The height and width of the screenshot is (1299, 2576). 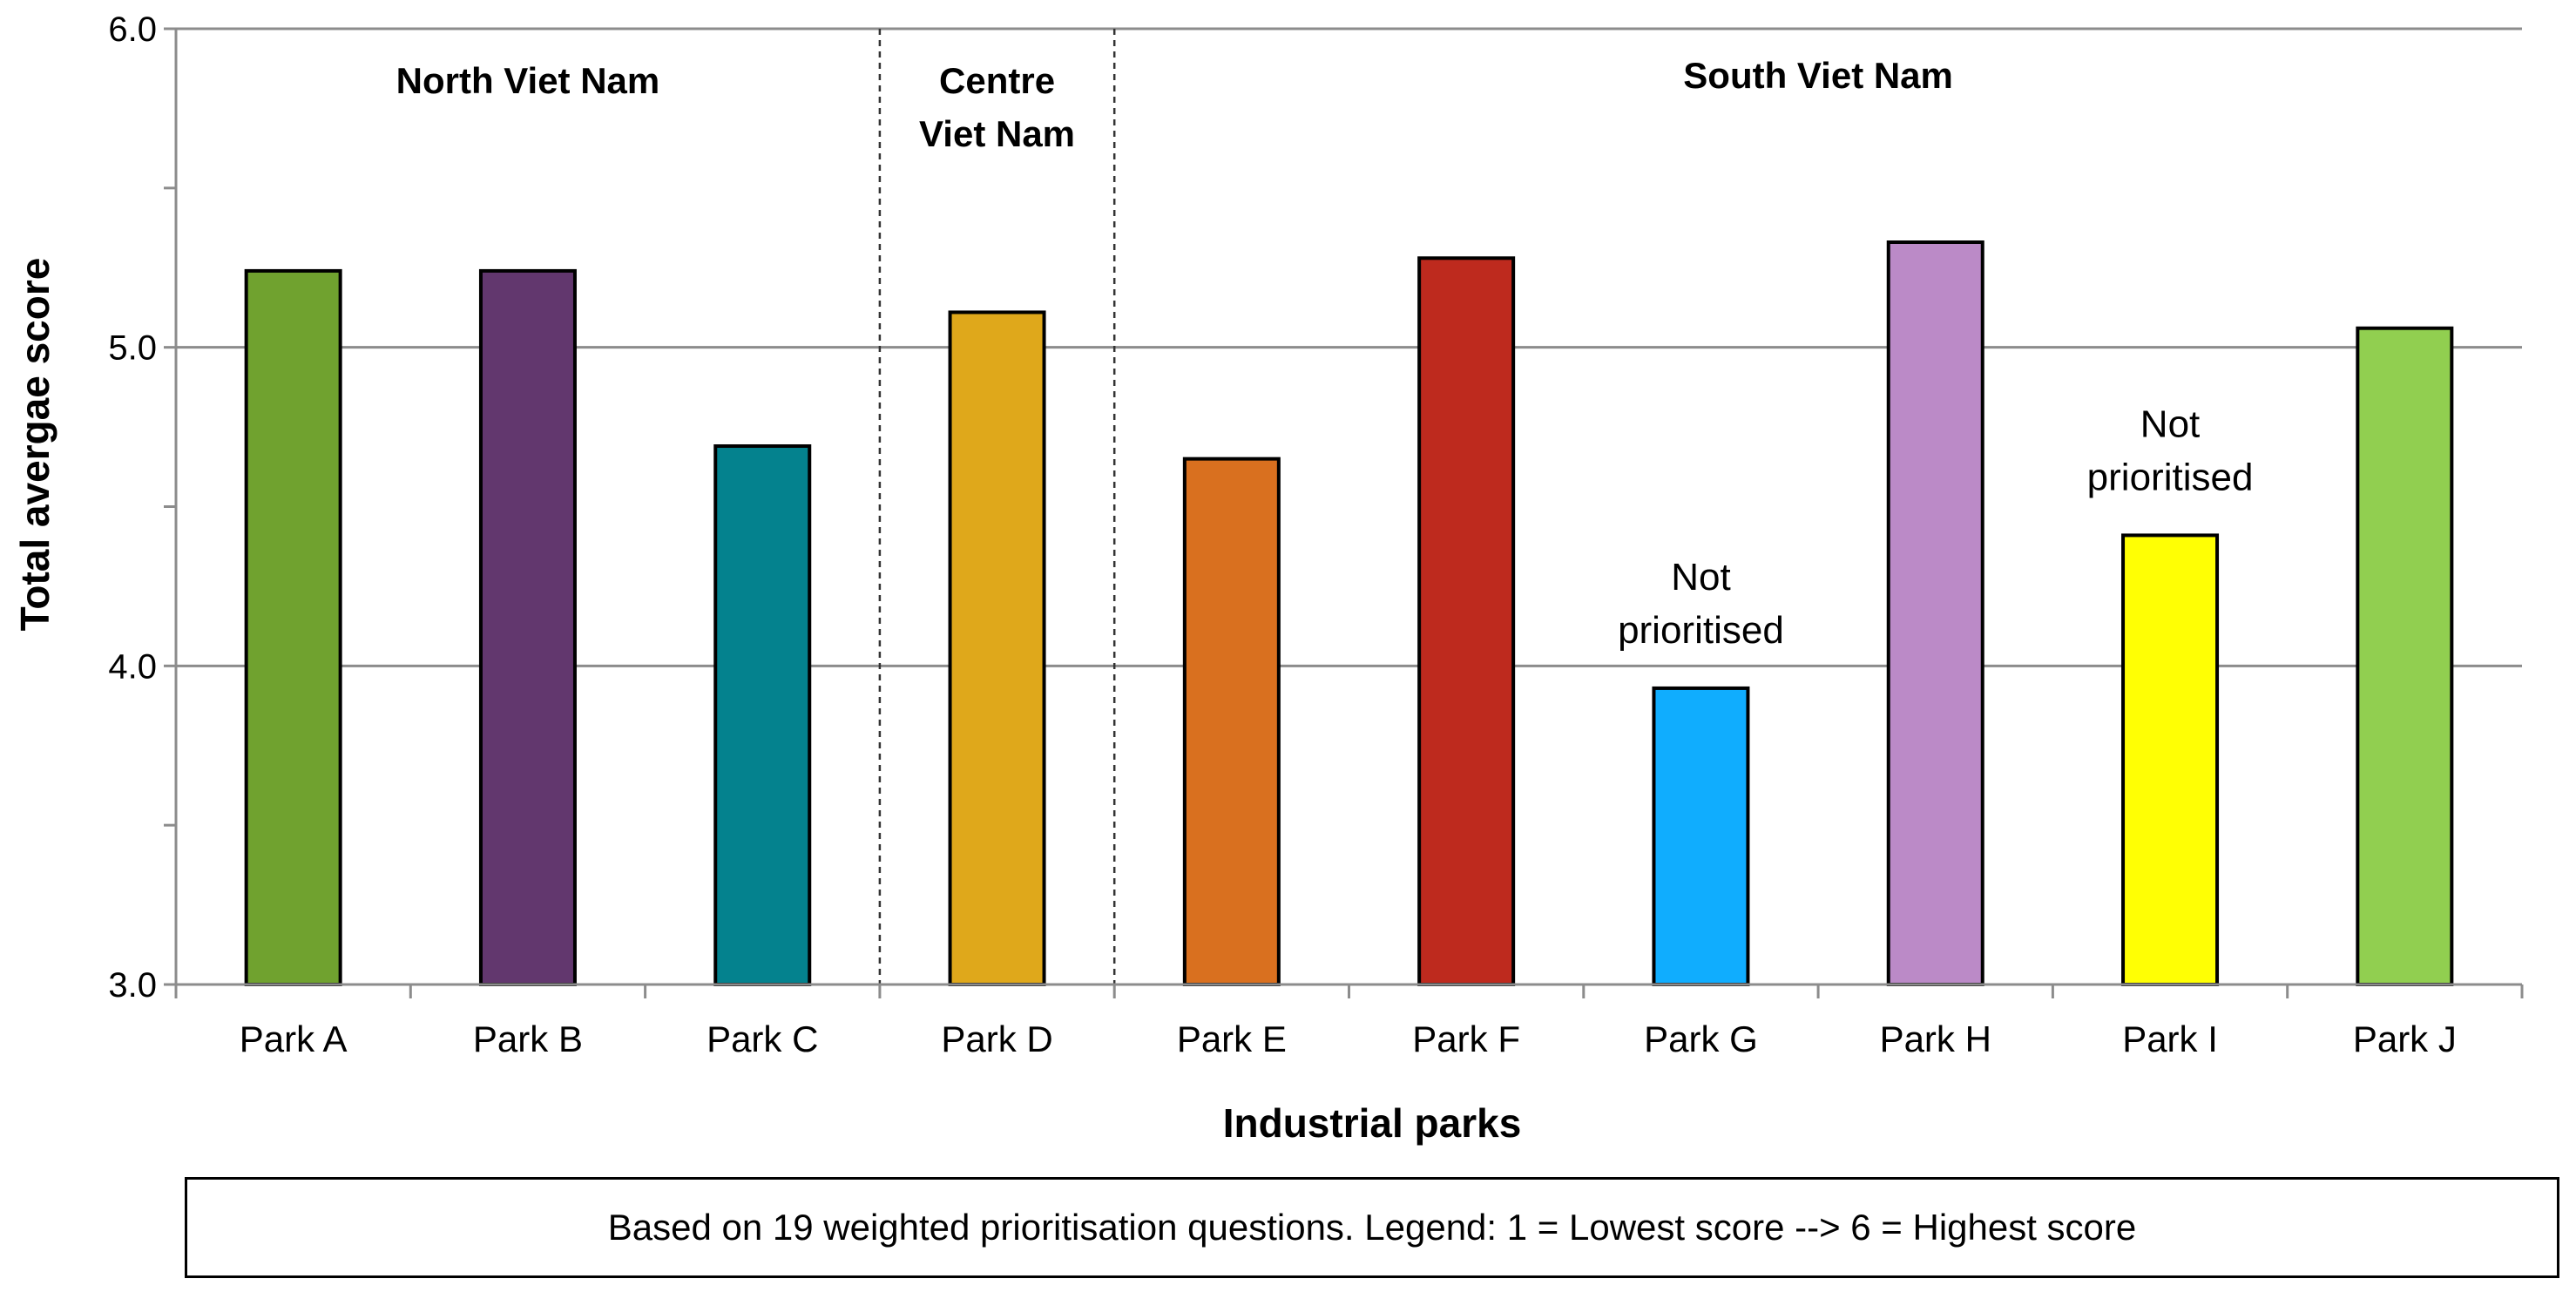 I want to click on x-tick-label: Park E, so click(x=1232, y=1038).